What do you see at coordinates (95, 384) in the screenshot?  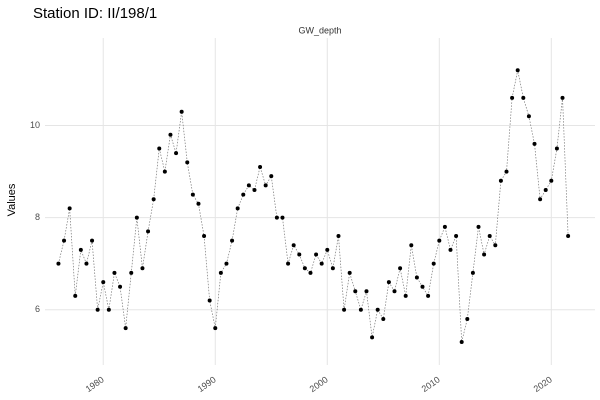 I see `x-tick-label: 1980` at bounding box center [95, 384].